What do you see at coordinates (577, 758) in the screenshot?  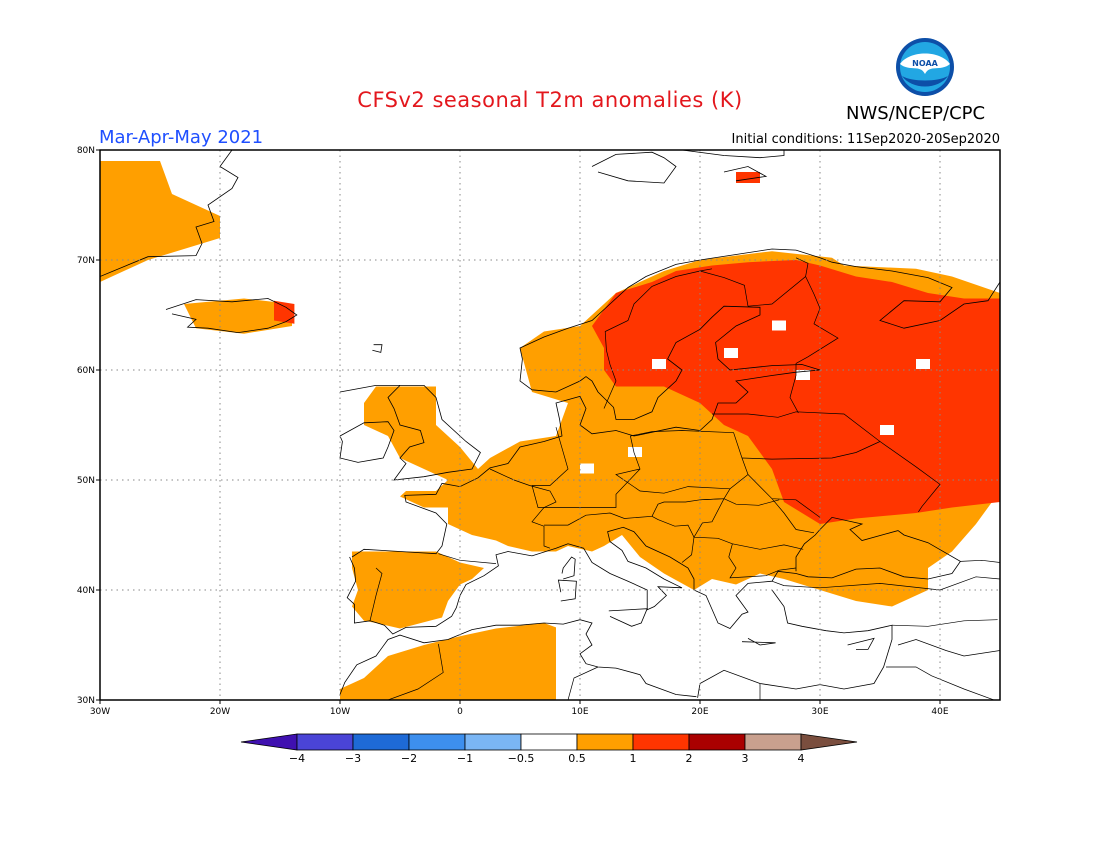 I see `colorbar-level-label: 0.5` at bounding box center [577, 758].